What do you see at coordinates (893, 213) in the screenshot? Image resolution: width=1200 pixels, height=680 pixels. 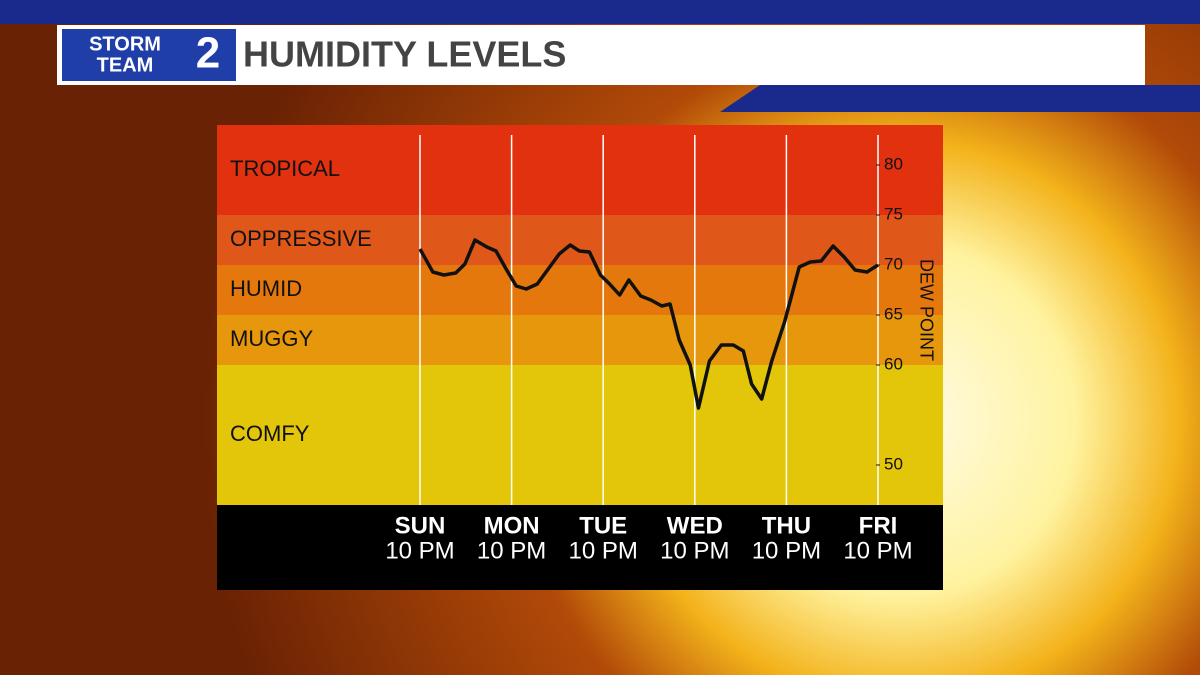 I see `y-tick-label: 75` at bounding box center [893, 213].